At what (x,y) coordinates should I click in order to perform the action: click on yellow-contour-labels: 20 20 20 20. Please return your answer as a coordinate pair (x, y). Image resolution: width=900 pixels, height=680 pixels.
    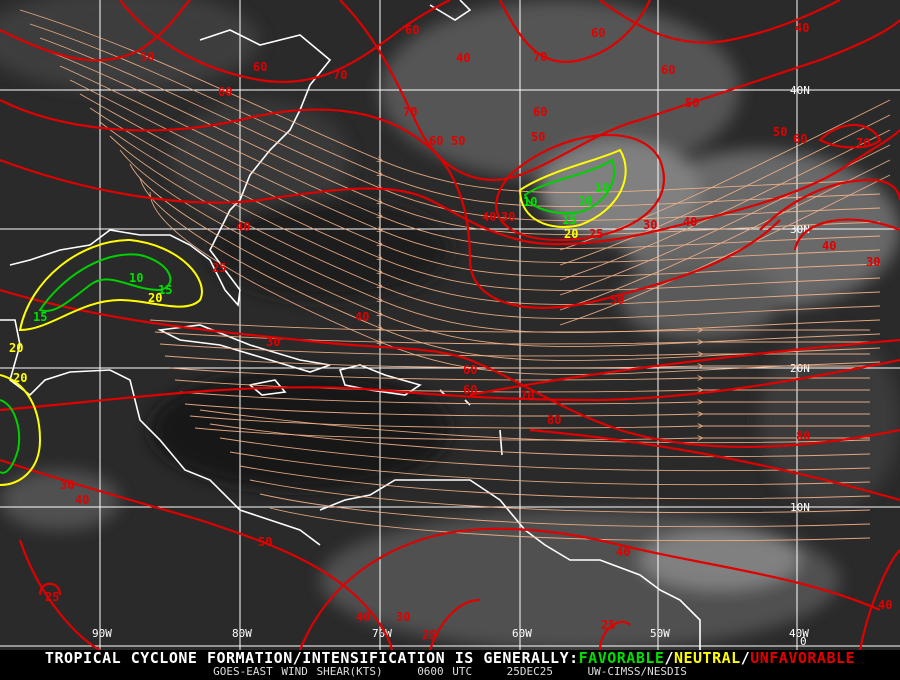
    Looking at the image, I should click on (293, 306).